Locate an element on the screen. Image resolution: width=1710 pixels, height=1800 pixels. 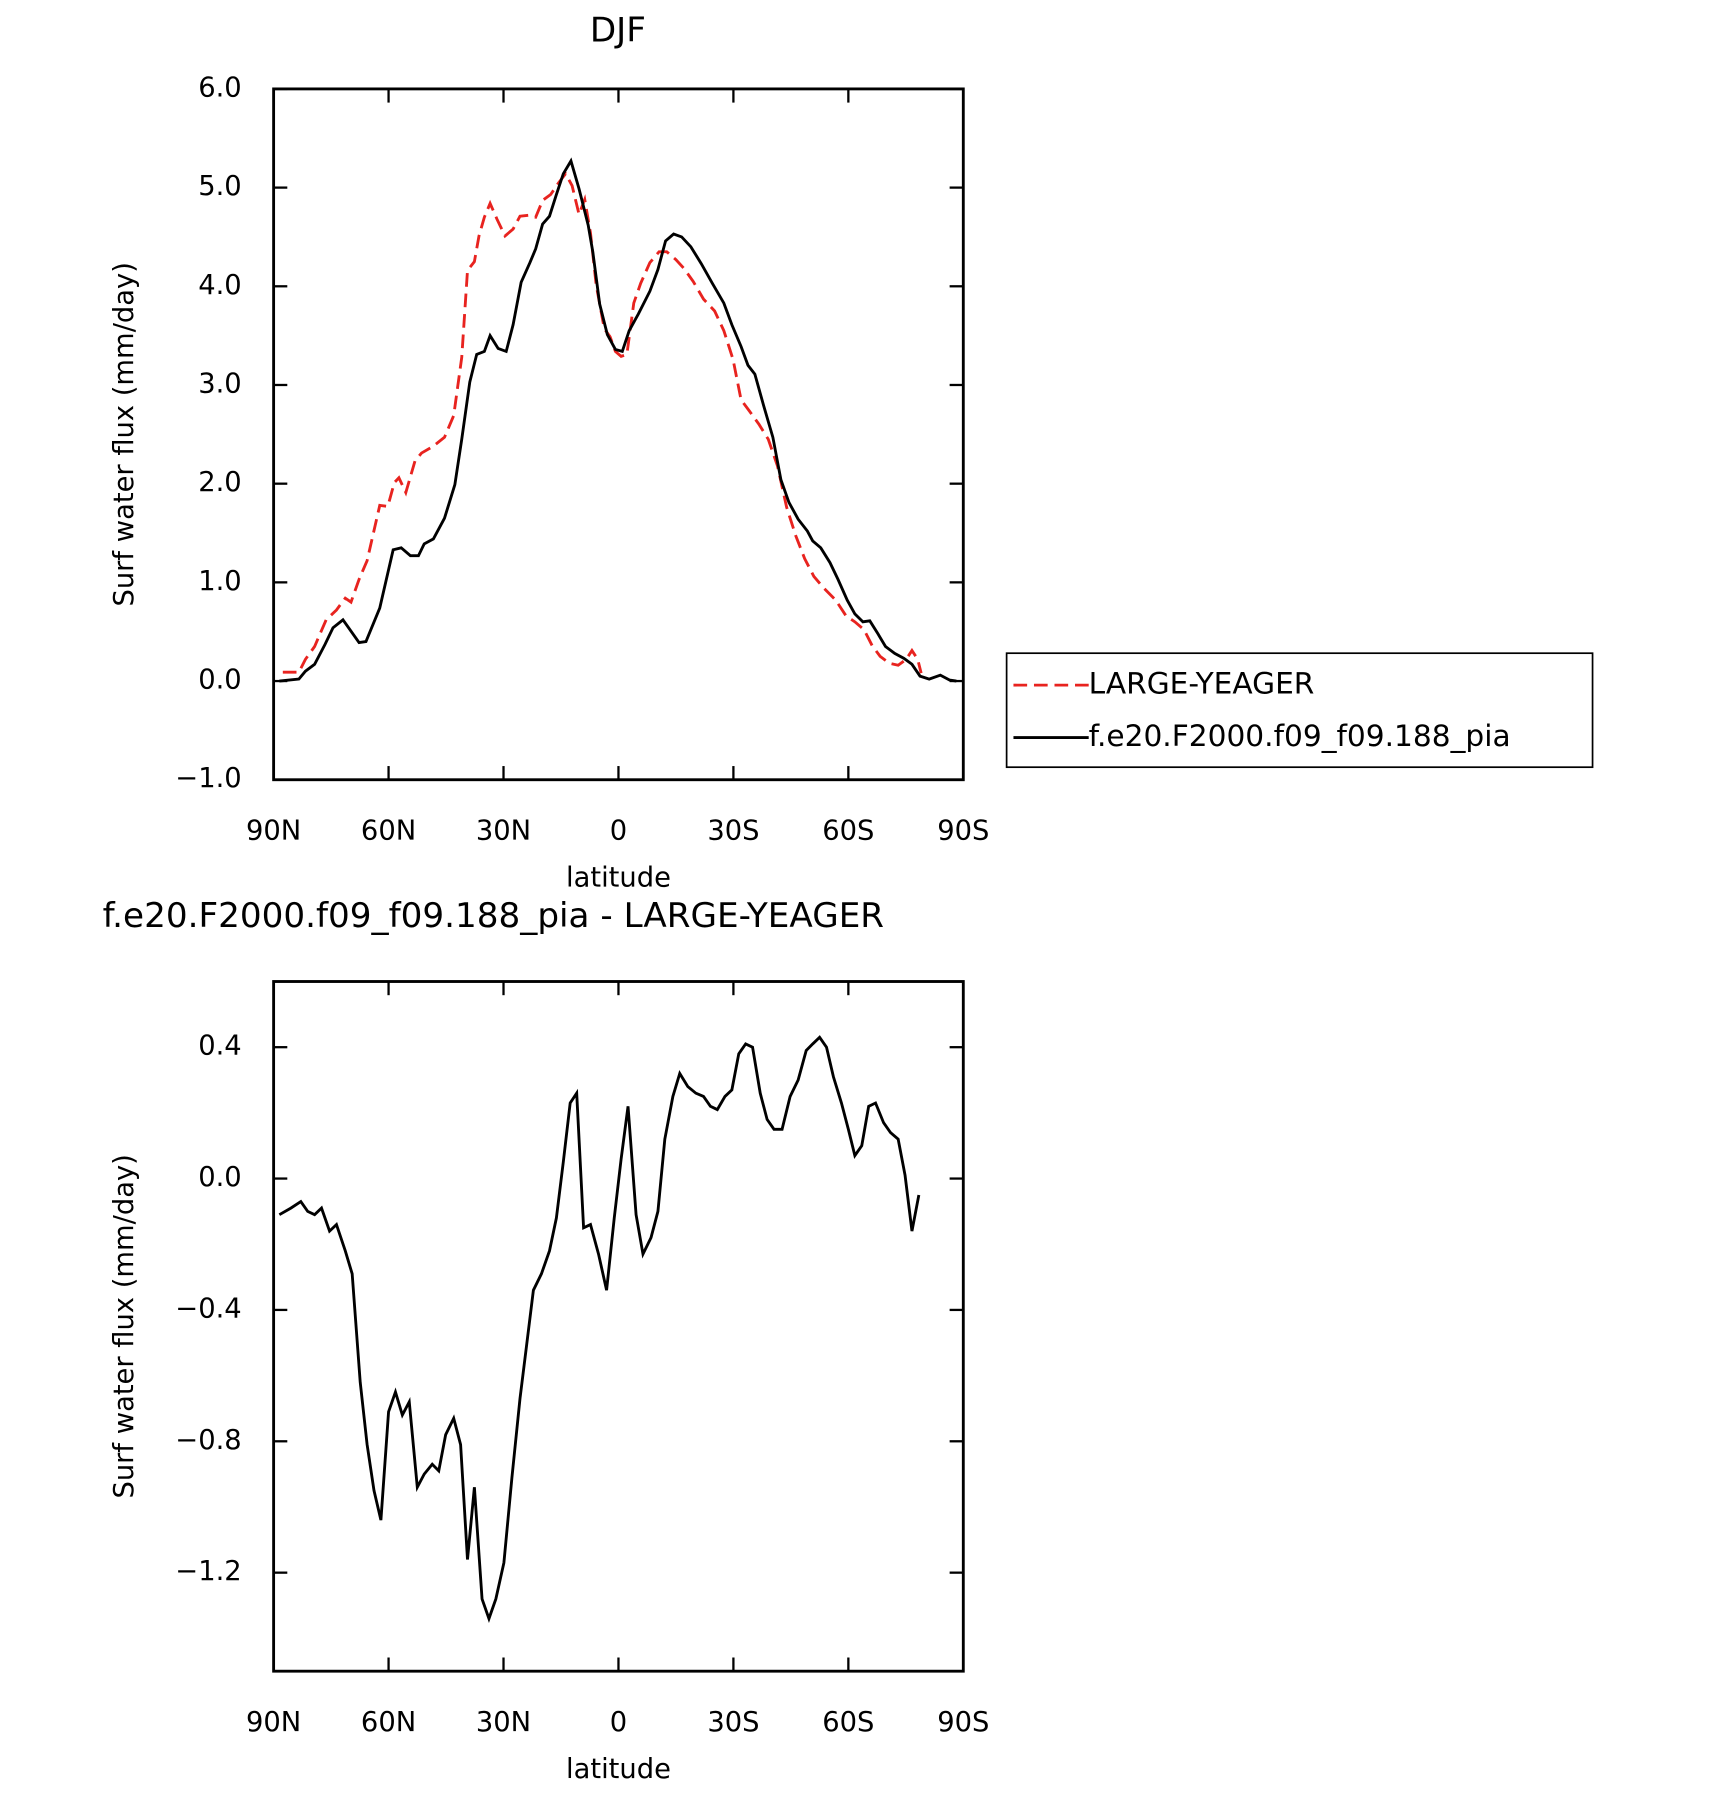
y-tick-label: −0.4 is located at coordinates (208, 1308).